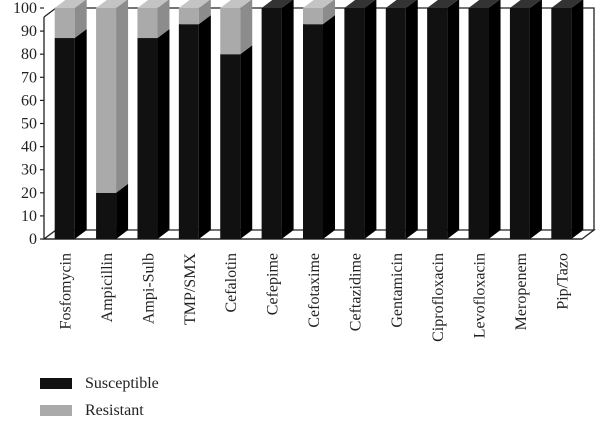 This screenshot has height=424, width=600. I want to click on y-tick-label: 70, so click(29, 77).